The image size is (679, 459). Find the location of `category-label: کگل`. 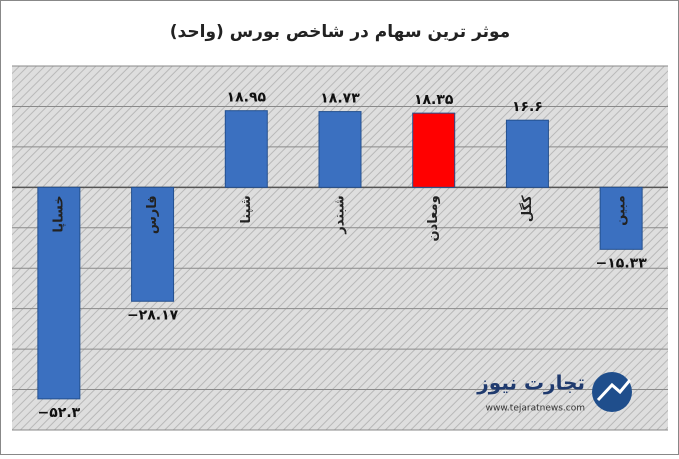

category-label: کگل is located at coordinates (527, 208).